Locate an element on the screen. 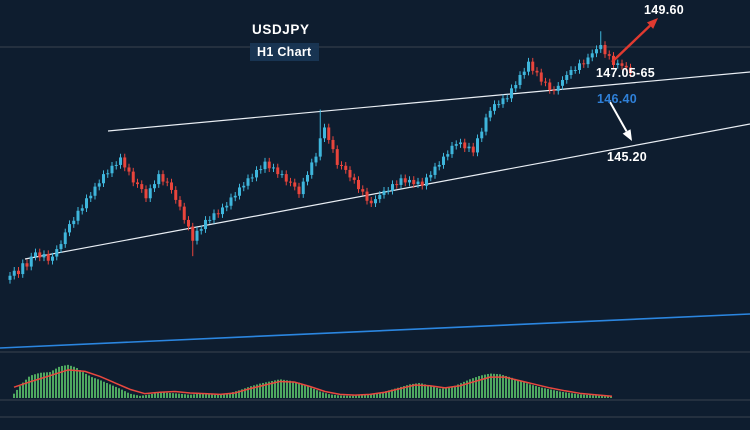  timeframe-label: H1 Chart is located at coordinates (284, 52).